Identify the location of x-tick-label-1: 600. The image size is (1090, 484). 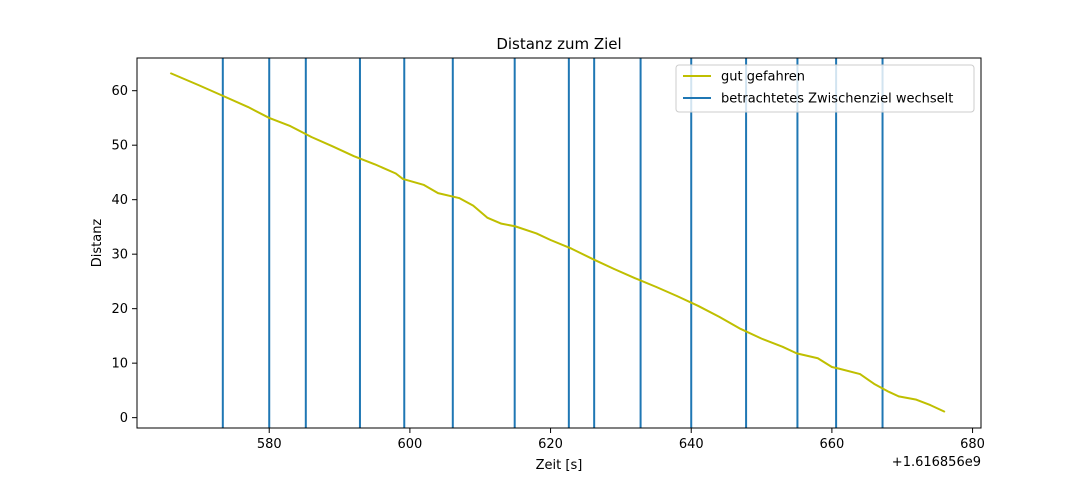
(409, 444).